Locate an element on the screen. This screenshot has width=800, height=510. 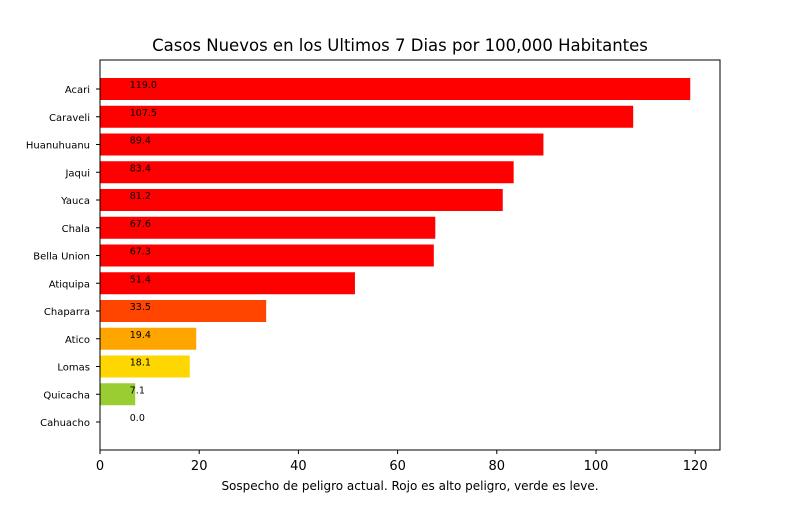
y-tick-label-4: Yauca is located at coordinates (75, 201).